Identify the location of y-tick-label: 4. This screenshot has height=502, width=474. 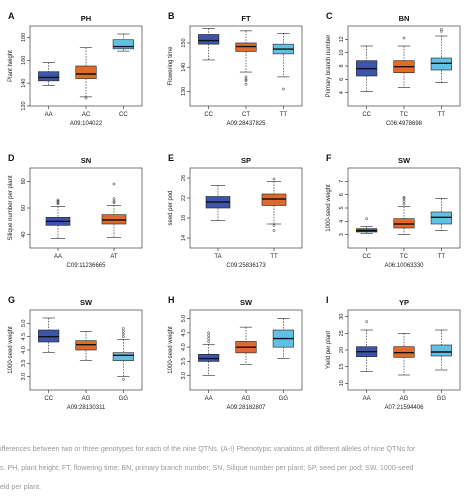
(342, 221).